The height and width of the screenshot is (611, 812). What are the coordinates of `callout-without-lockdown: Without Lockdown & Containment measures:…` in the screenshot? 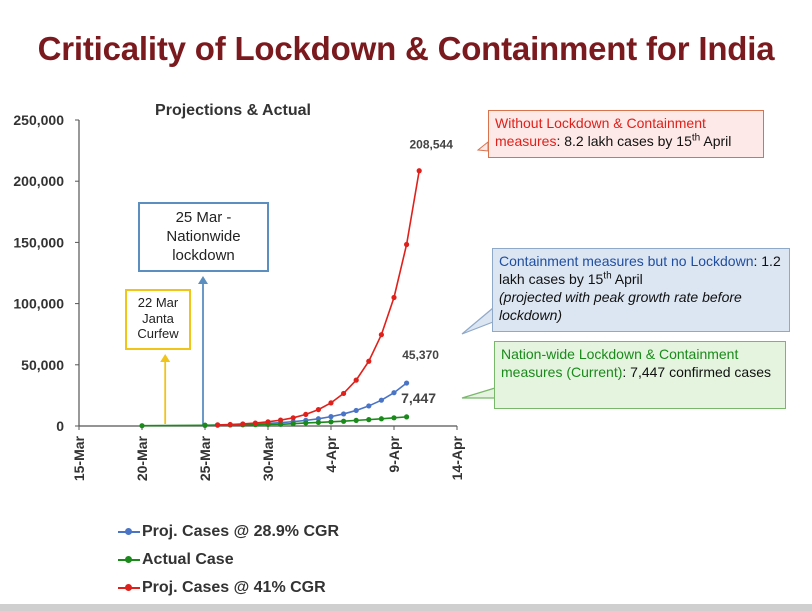 It's located at (626, 134).